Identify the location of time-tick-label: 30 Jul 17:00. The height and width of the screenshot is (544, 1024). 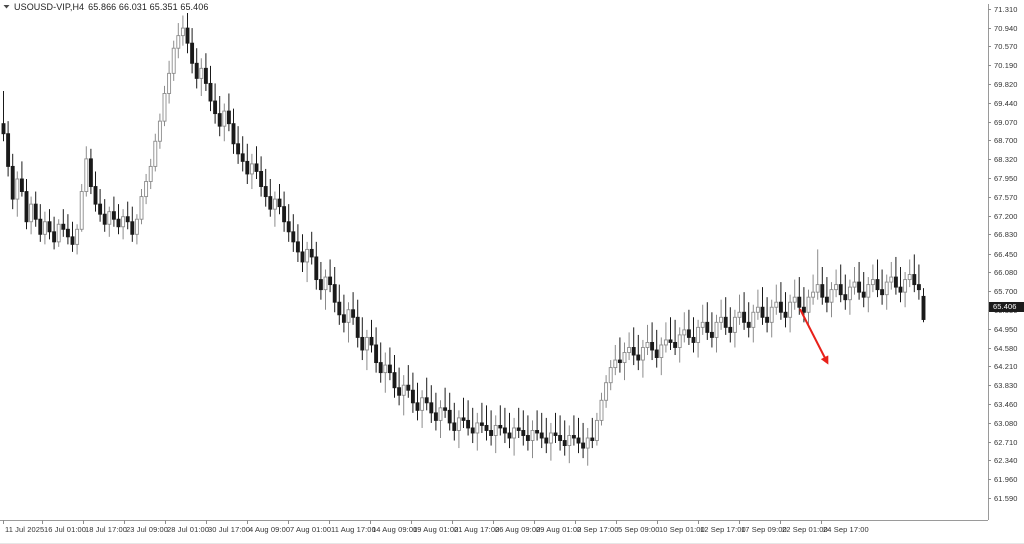
(229, 529).